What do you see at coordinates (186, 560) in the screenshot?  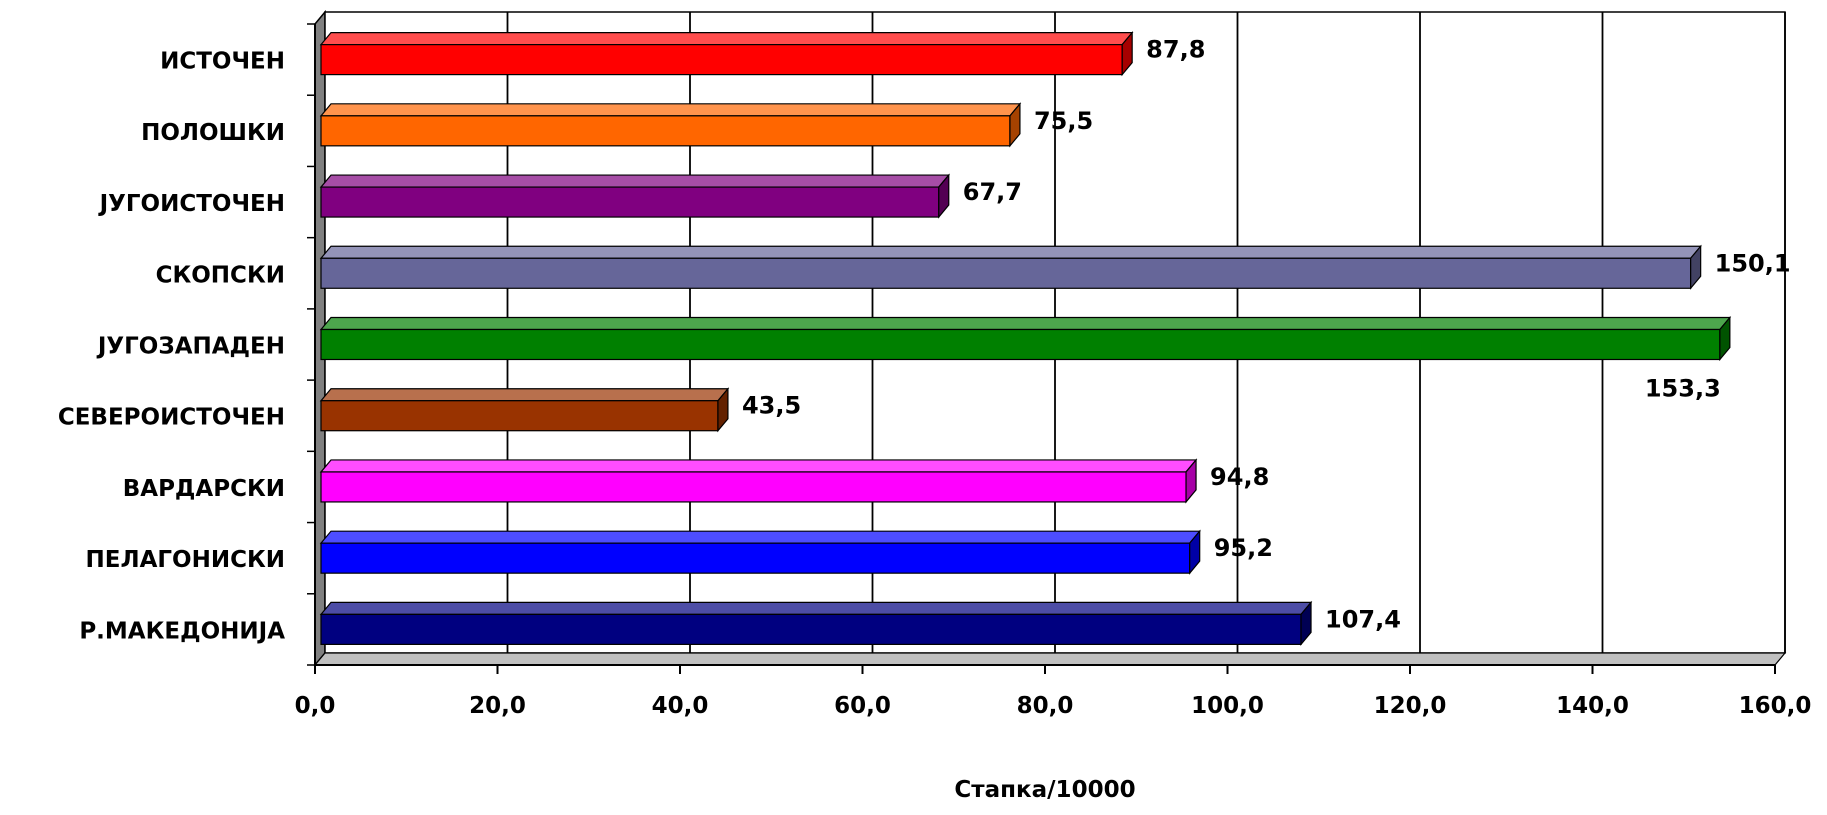 I see `category-label: ПЕЛАГОНИСКИ` at bounding box center [186, 560].